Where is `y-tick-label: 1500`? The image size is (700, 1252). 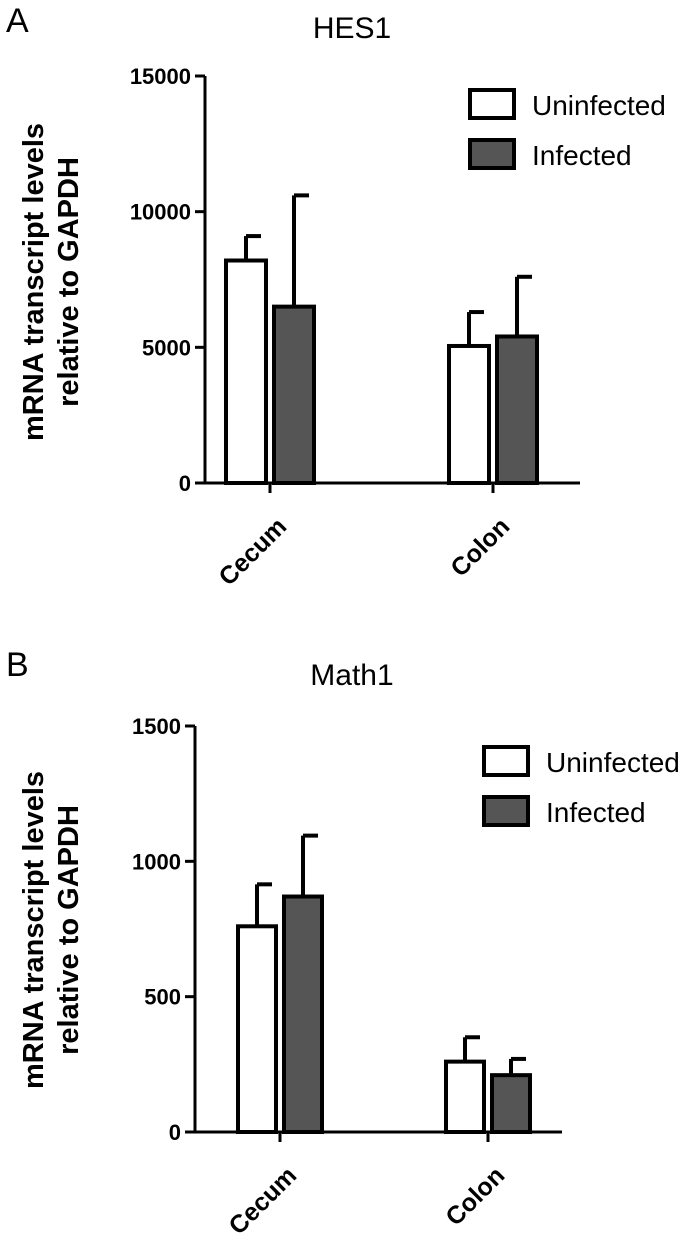 y-tick-label: 1500 is located at coordinates (156, 726).